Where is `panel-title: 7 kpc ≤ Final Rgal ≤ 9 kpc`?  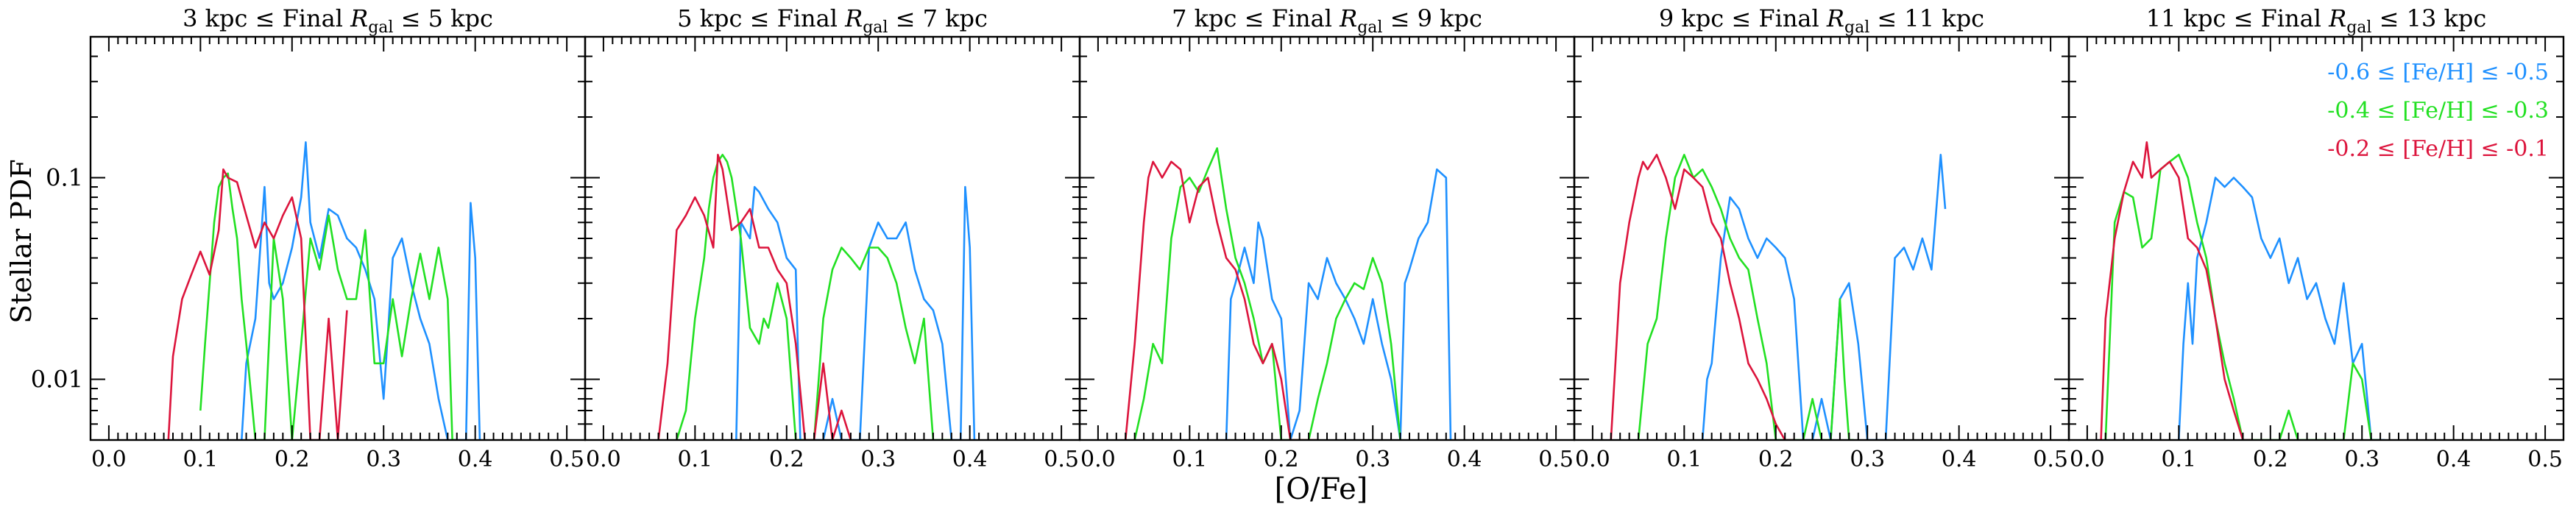 panel-title: 7 kpc ≤ Final Rgal ≤ 9 kpc is located at coordinates (1327, 20).